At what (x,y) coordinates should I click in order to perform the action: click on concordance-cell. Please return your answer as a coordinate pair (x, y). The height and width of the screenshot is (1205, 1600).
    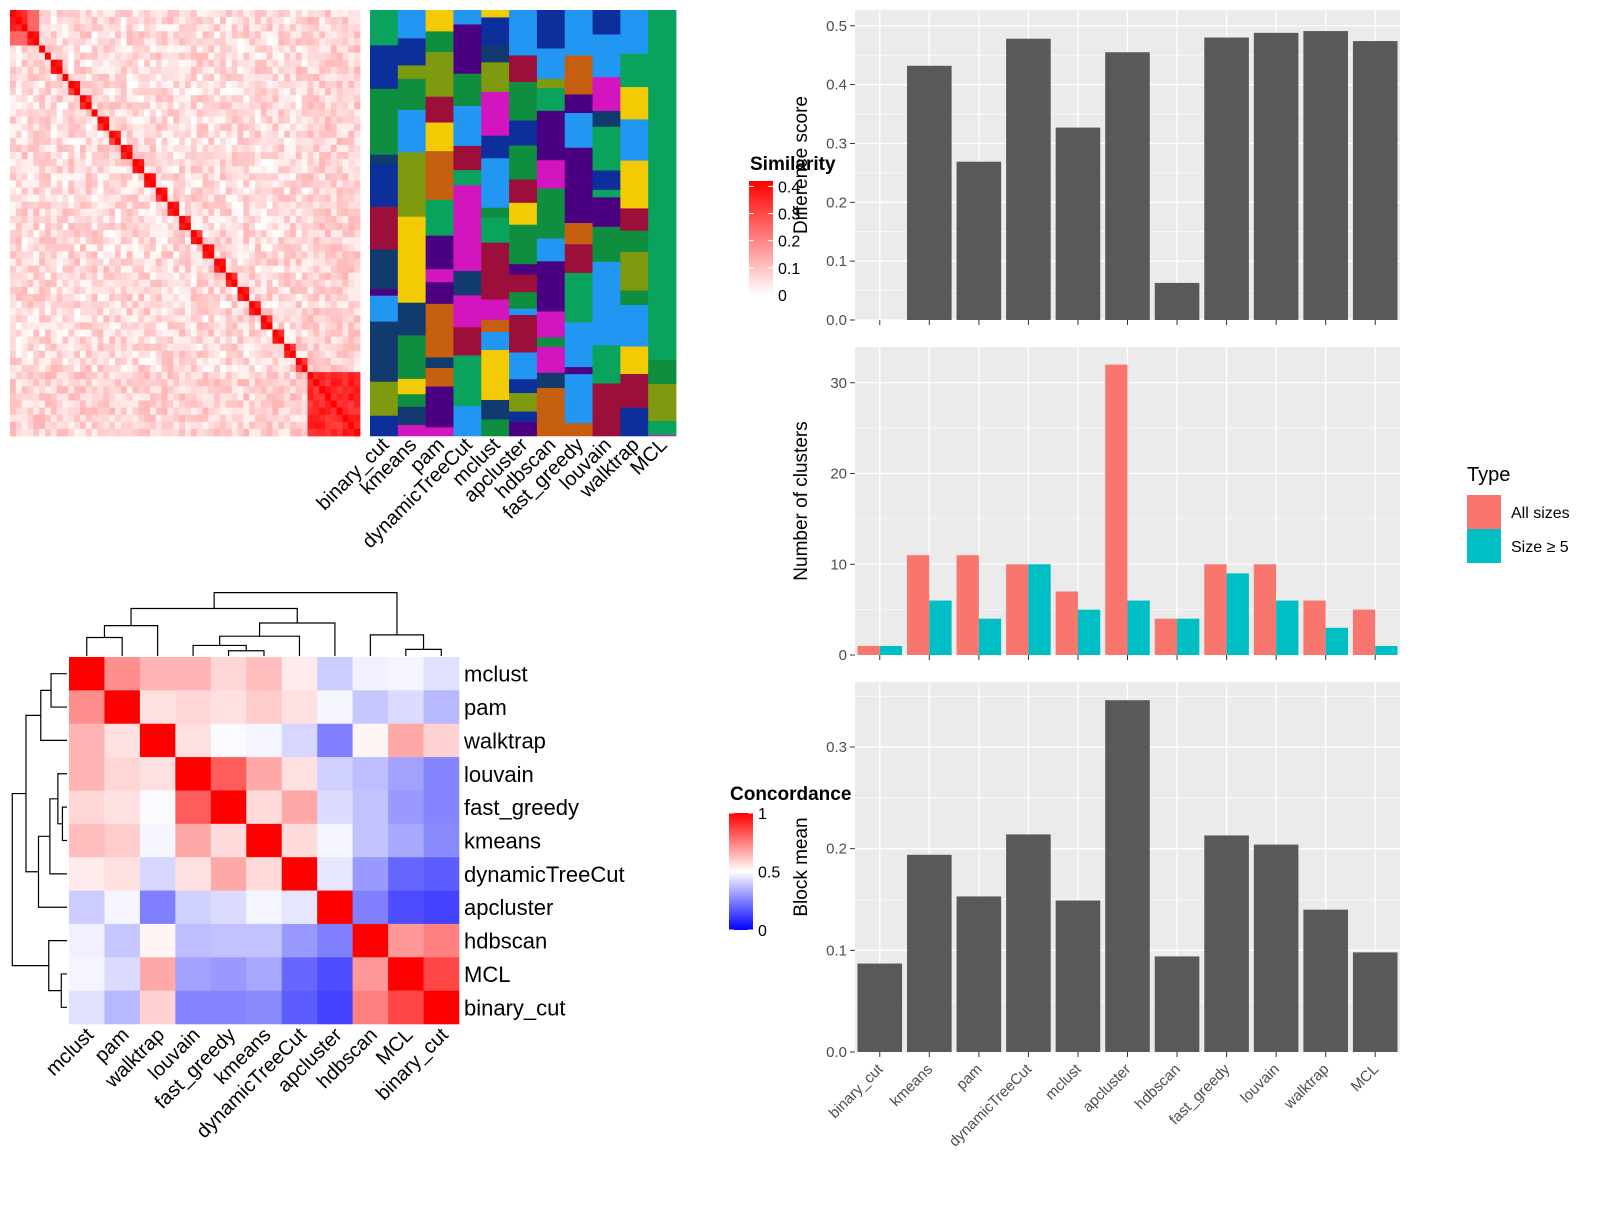
    Looking at the image, I should click on (87, 940).